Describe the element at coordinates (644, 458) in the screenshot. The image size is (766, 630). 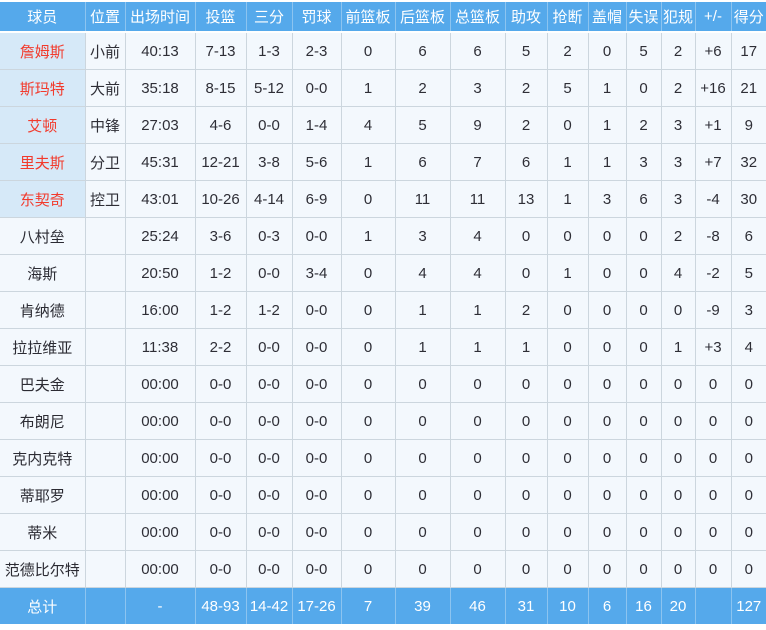
I see `cell-tov: 0` at that location.